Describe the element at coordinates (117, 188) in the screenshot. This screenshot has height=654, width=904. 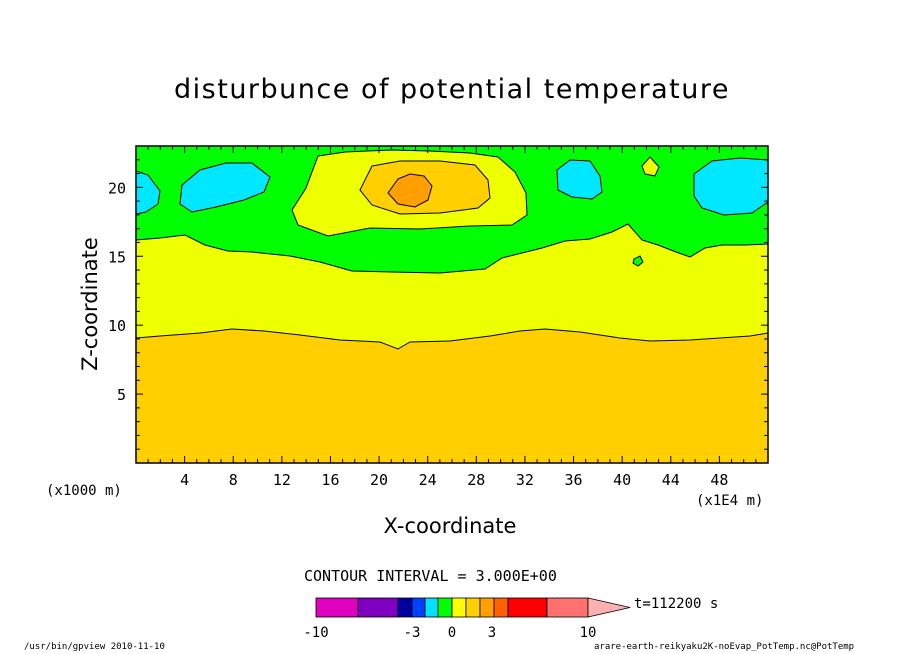
I see `y-tick-label: 20` at that location.